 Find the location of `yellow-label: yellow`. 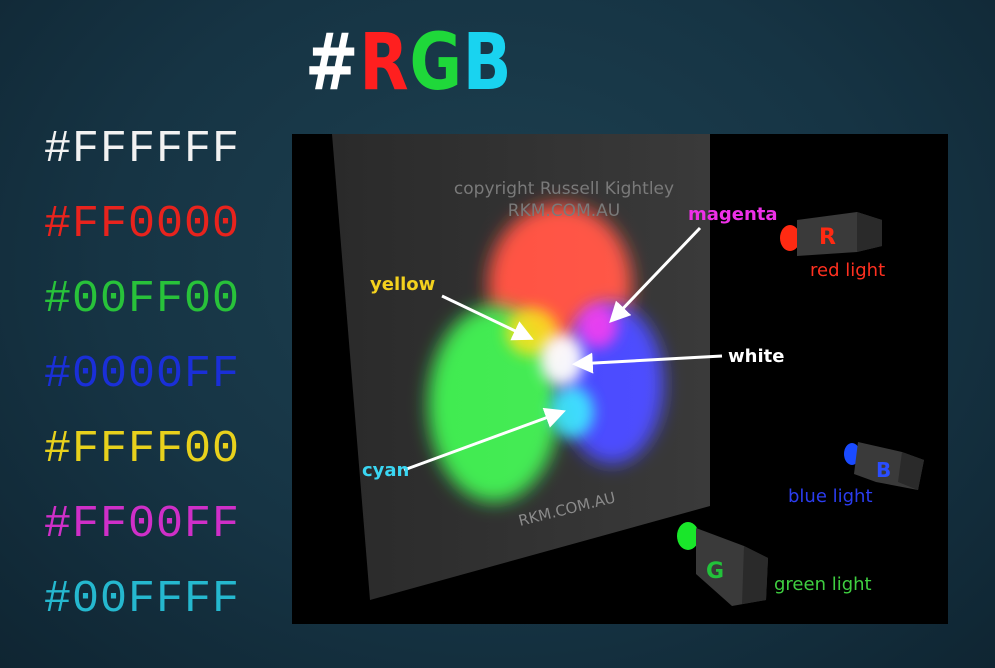

yellow-label: yellow is located at coordinates (402, 284).